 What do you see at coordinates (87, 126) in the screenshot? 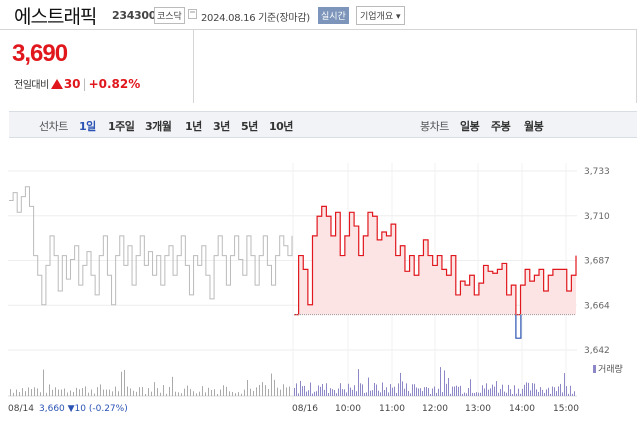
I see `tab-1day: 1일` at bounding box center [87, 126].